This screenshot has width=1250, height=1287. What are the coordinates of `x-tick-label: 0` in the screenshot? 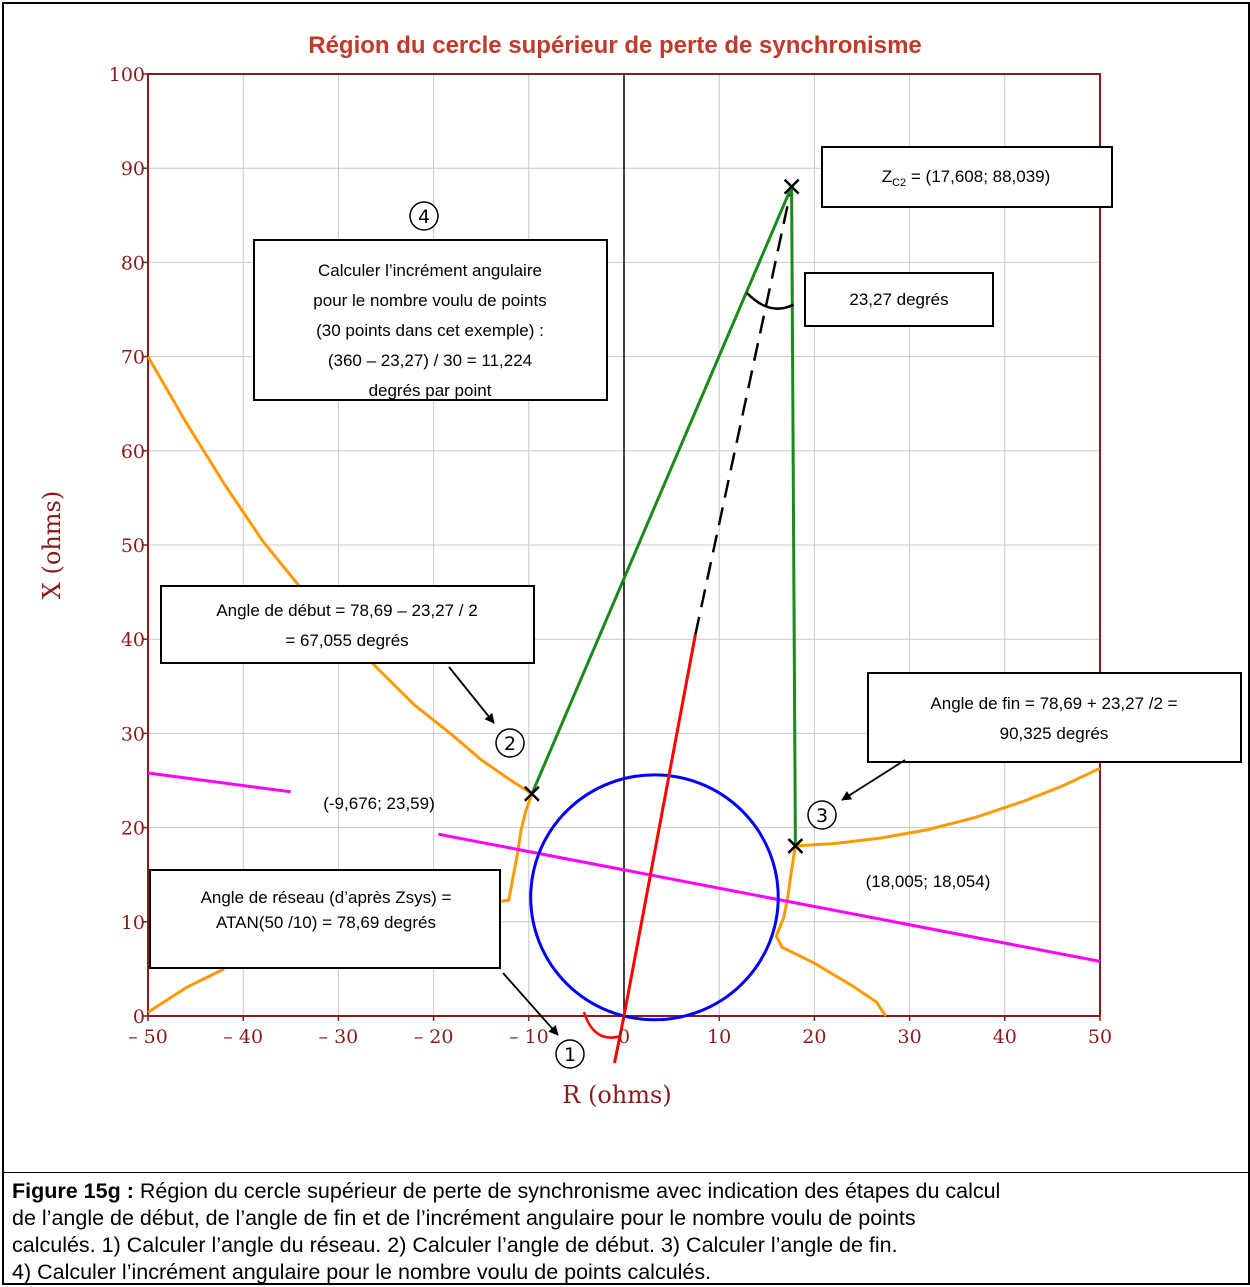 It's located at (624, 1037).